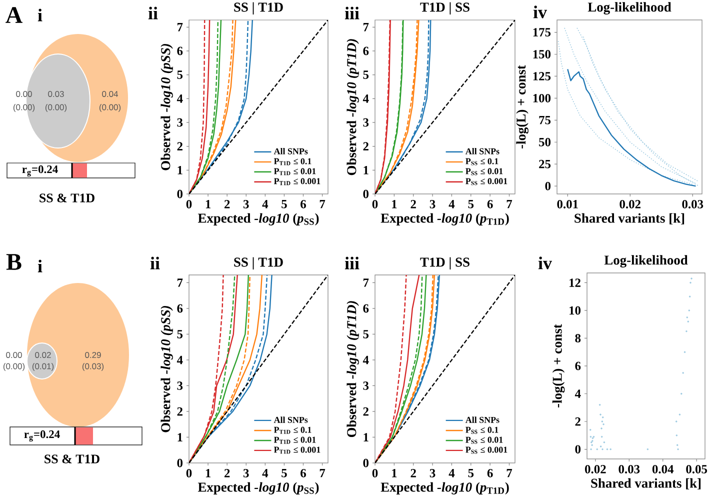 The image size is (709, 502). I want to click on text: (0.01), so click(43, 367).